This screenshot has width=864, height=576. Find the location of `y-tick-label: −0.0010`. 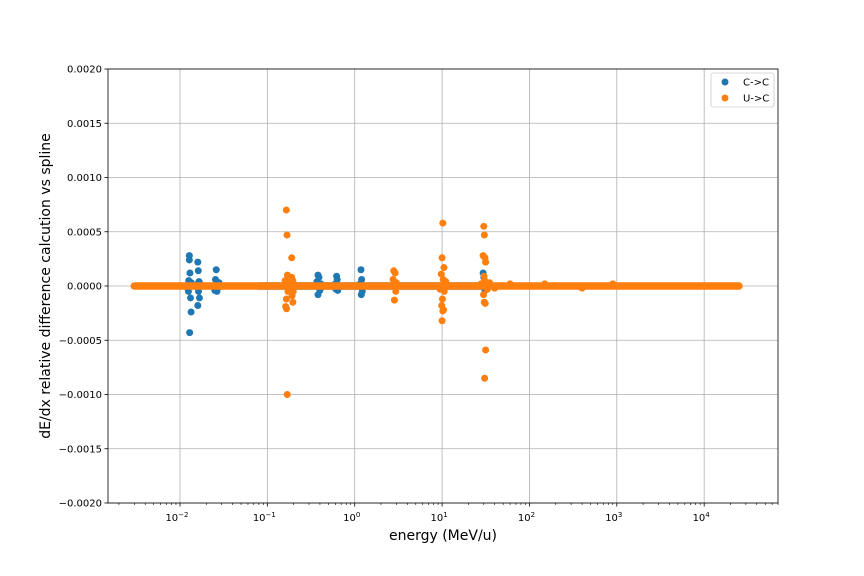

y-tick-label: −0.0010 is located at coordinates (80, 395).